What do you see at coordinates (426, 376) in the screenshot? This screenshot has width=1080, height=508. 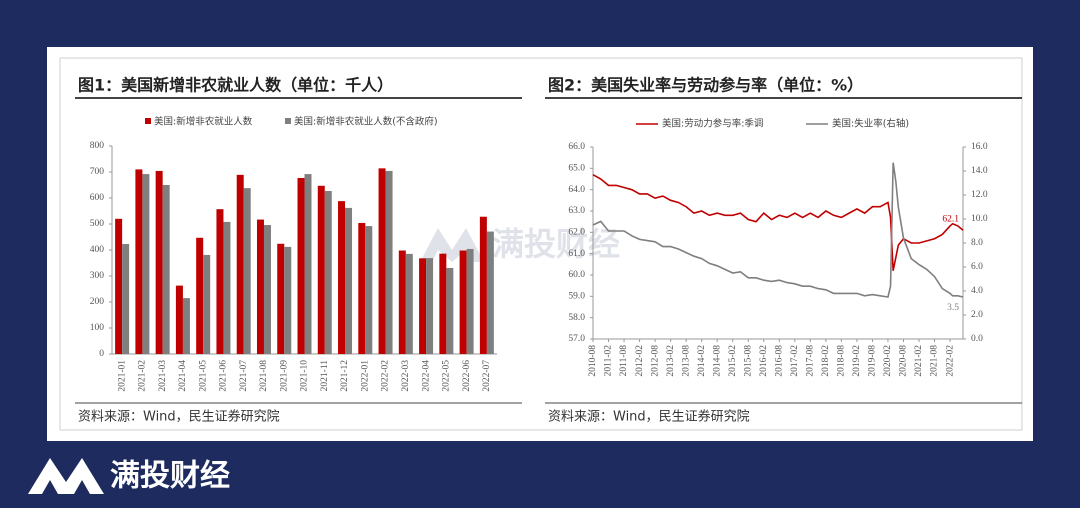 I see `x-tick-label: 2022-04` at bounding box center [426, 376].